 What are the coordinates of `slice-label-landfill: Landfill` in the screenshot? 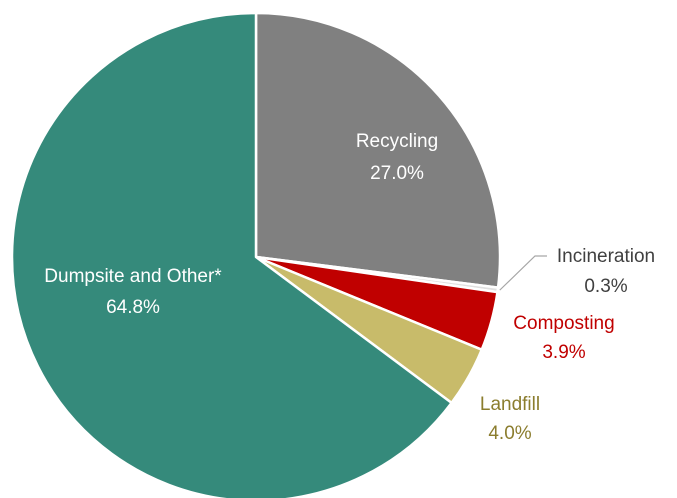 It's located at (510, 404).